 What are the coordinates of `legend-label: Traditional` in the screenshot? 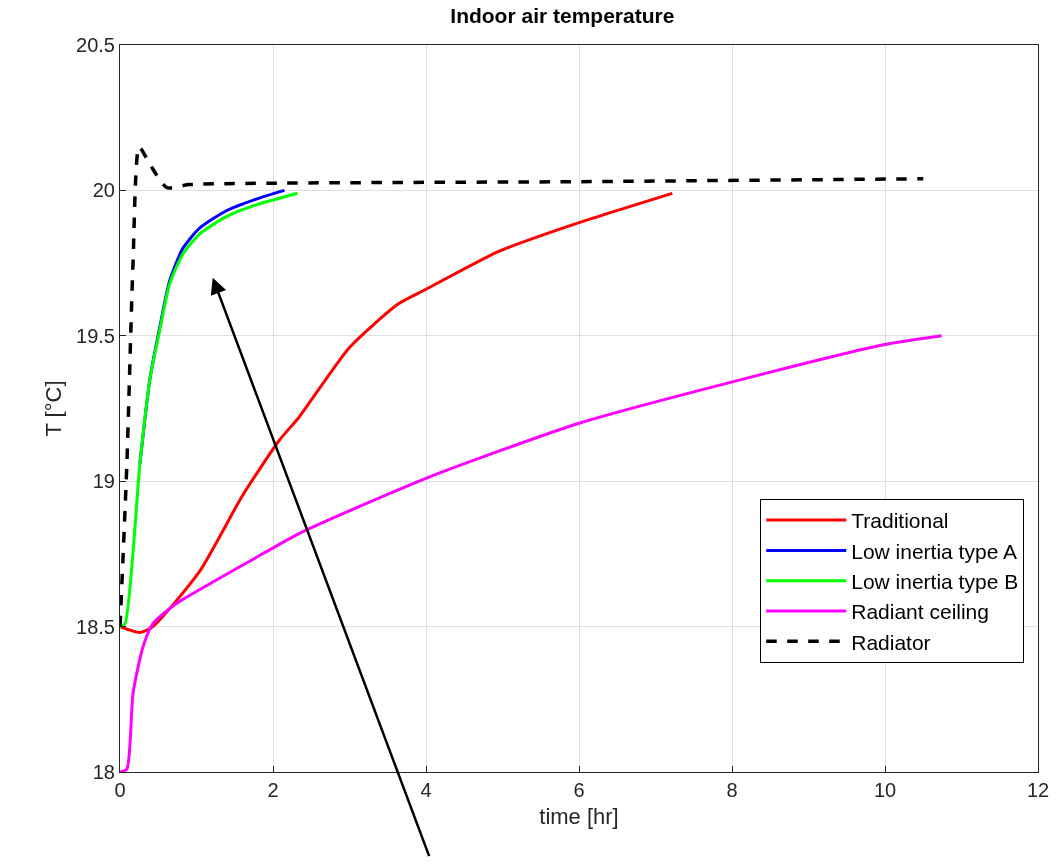 It's located at (900, 521).